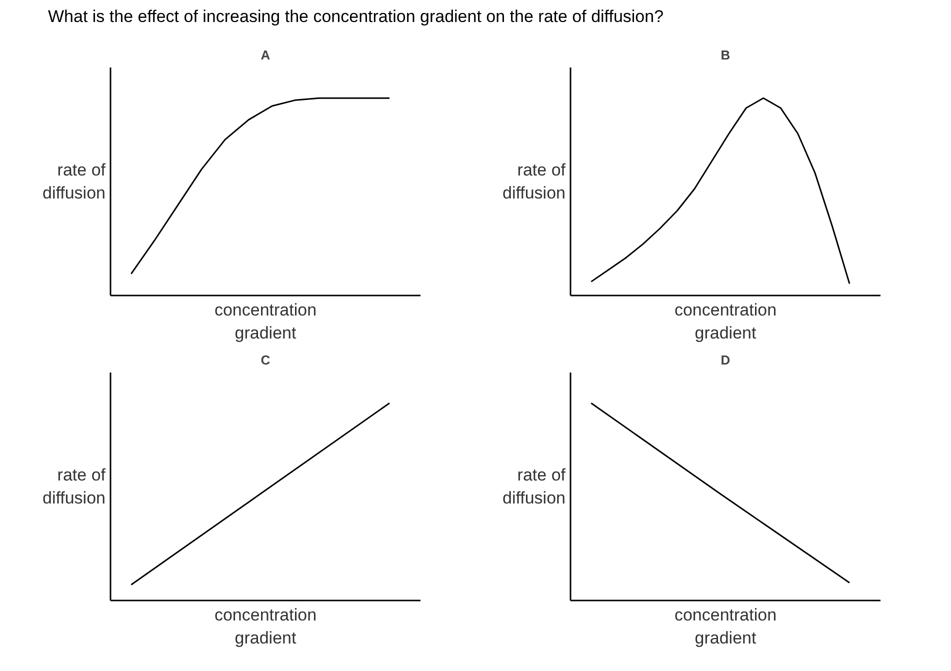 The width and height of the screenshot is (951, 671). Describe the element at coordinates (725, 360) in the screenshot. I see `chart-title: D` at that location.